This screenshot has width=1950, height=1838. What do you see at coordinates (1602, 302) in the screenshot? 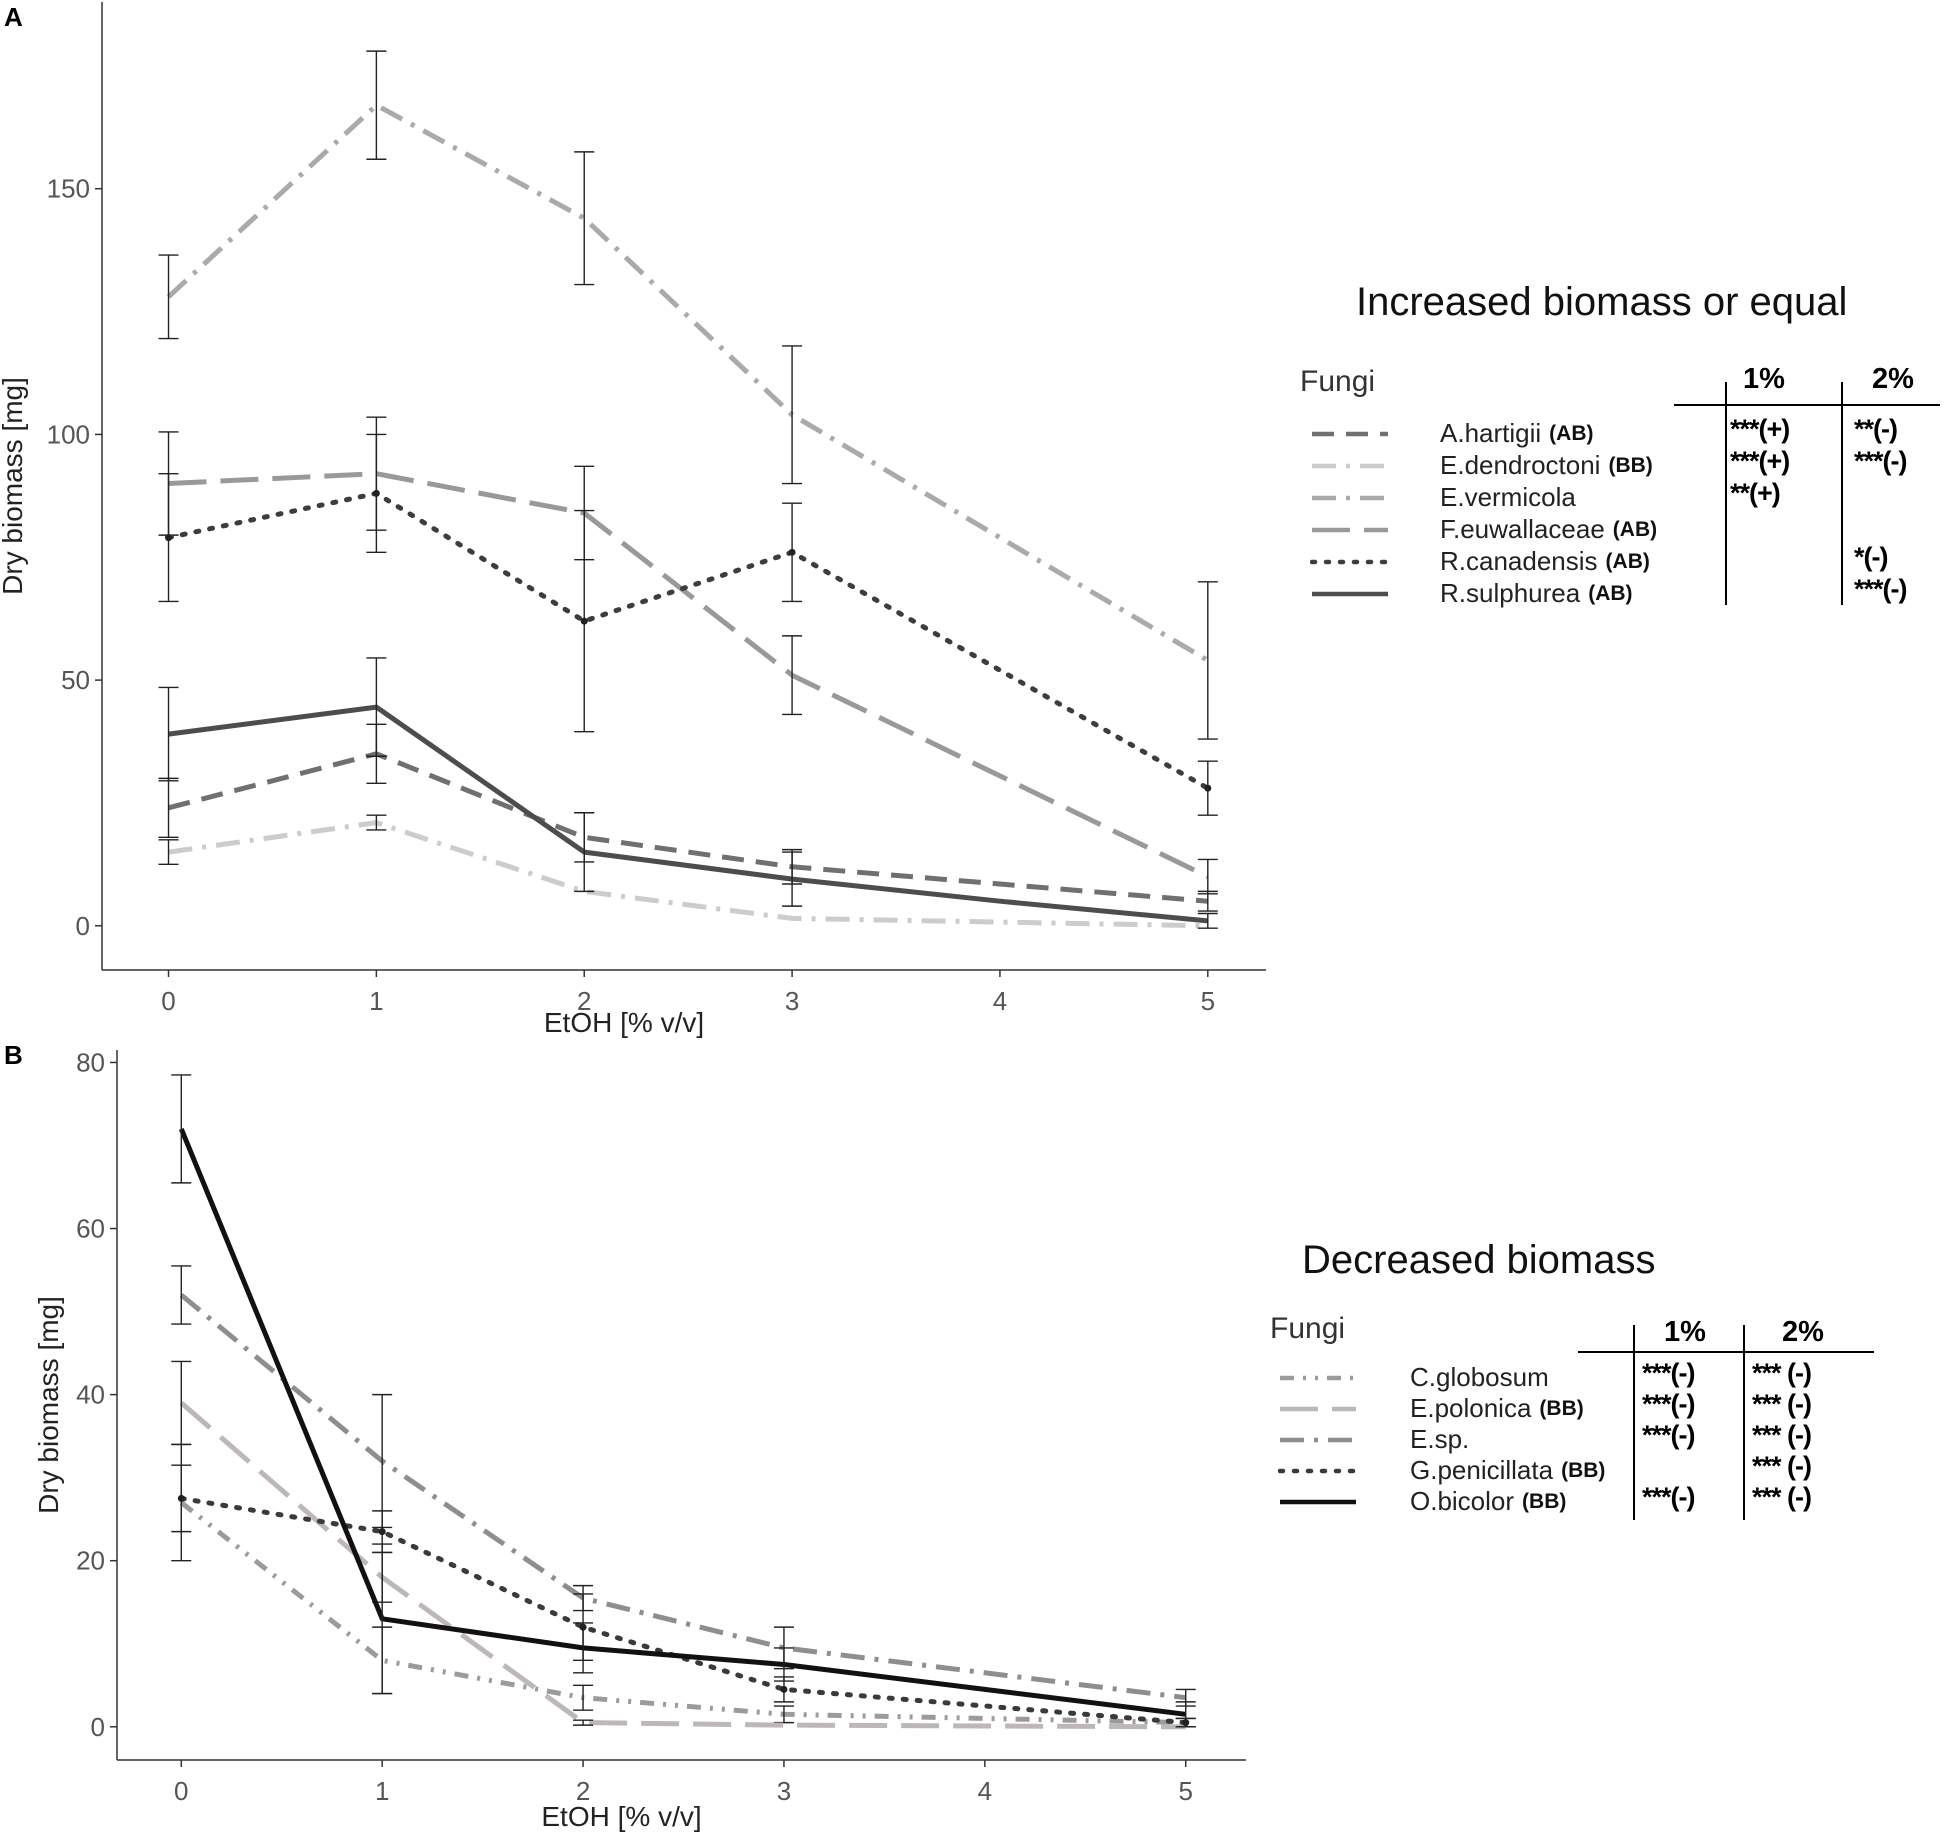
I see `legend-title-a: Increased biomass or equal` at bounding box center [1602, 302].